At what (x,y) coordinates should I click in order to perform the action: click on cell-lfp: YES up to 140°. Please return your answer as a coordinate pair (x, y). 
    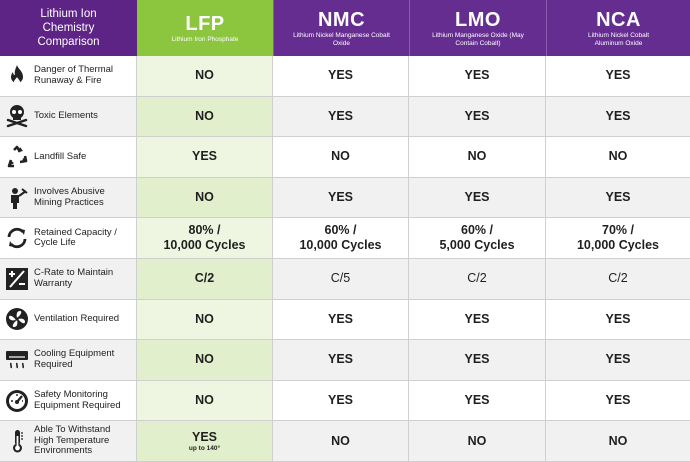
    Looking at the image, I should click on (205, 441).